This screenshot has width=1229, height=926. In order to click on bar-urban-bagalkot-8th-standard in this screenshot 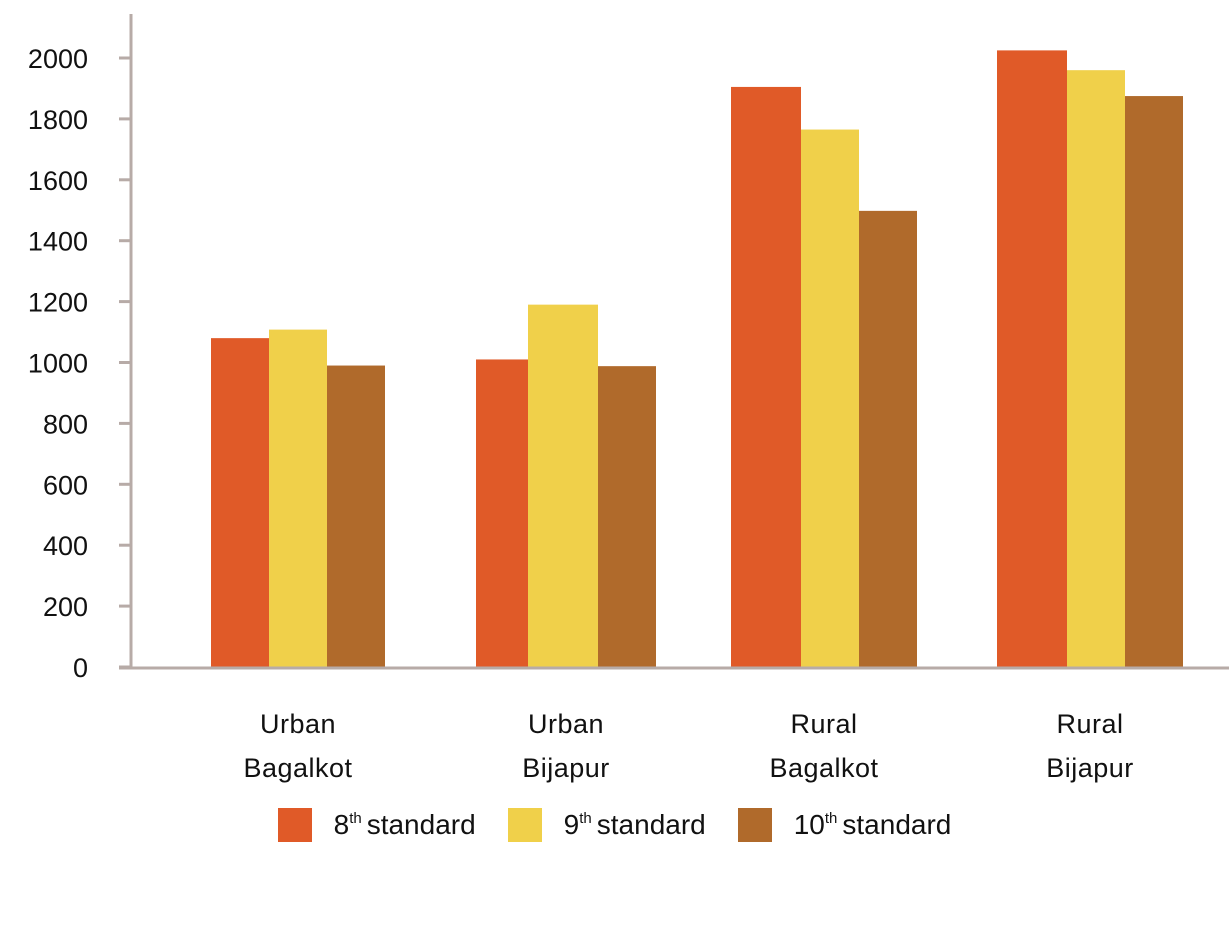, I will do `click(240, 502)`.